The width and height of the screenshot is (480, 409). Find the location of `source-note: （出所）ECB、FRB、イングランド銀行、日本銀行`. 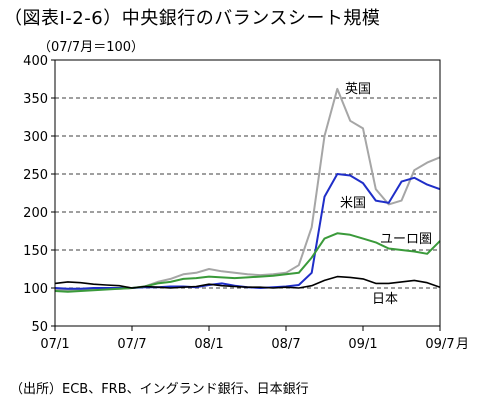

source-note: （出所）ECB、FRB、イングランド銀行、日本銀行 is located at coordinates (159, 389).